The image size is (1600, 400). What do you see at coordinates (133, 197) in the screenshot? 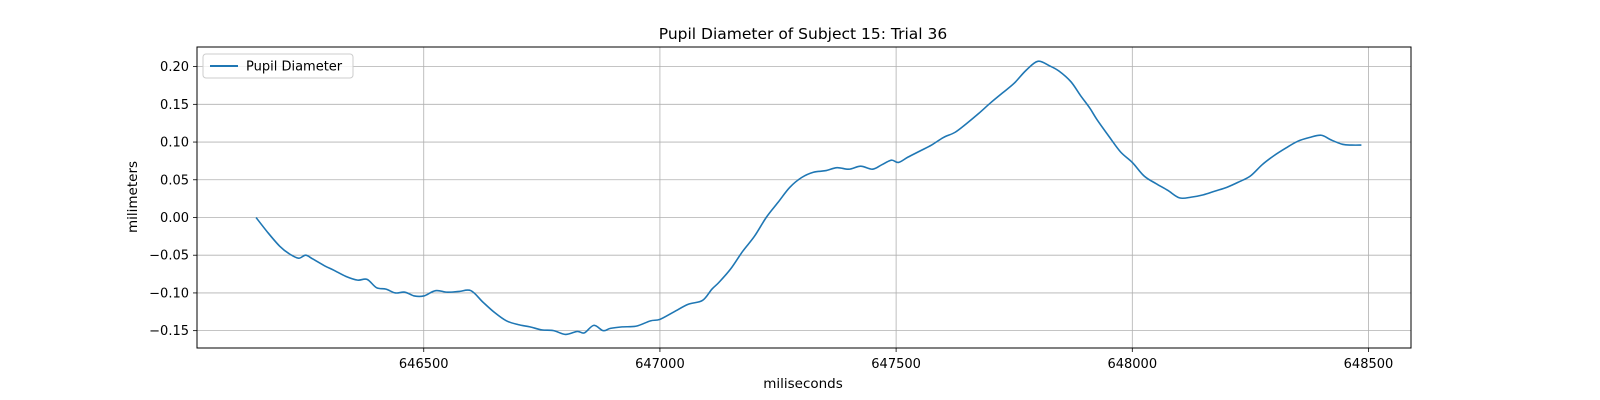
I see `y-axis-label: milimeters` at bounding box center [133, 197].